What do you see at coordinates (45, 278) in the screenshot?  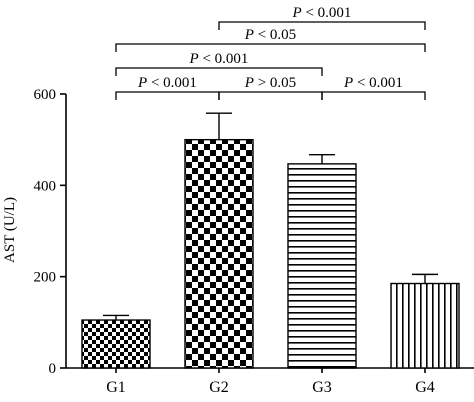 I see `y-tick-label: 200` at bounding box center [45, 278].